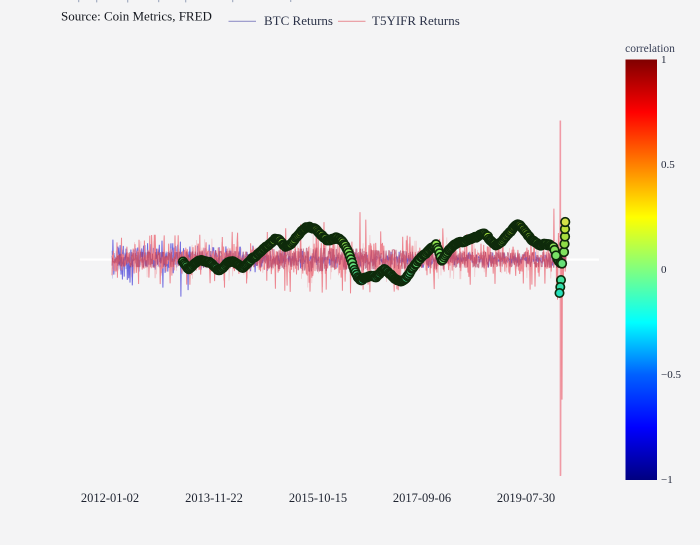 The image size is (700, 545). What do you see at coordinates (416, 20) in the screenshot?
I see `svg-text: T5YIFR Returns` at bounding box center [416, 20].